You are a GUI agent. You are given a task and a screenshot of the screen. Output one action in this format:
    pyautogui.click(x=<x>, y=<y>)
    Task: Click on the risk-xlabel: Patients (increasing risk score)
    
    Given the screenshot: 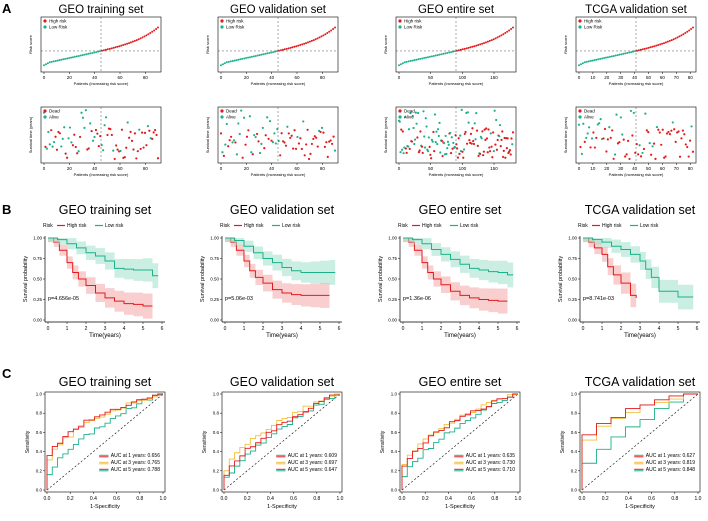 What is the action you would take?
    pyautogui.click(x=456, y=83)
    